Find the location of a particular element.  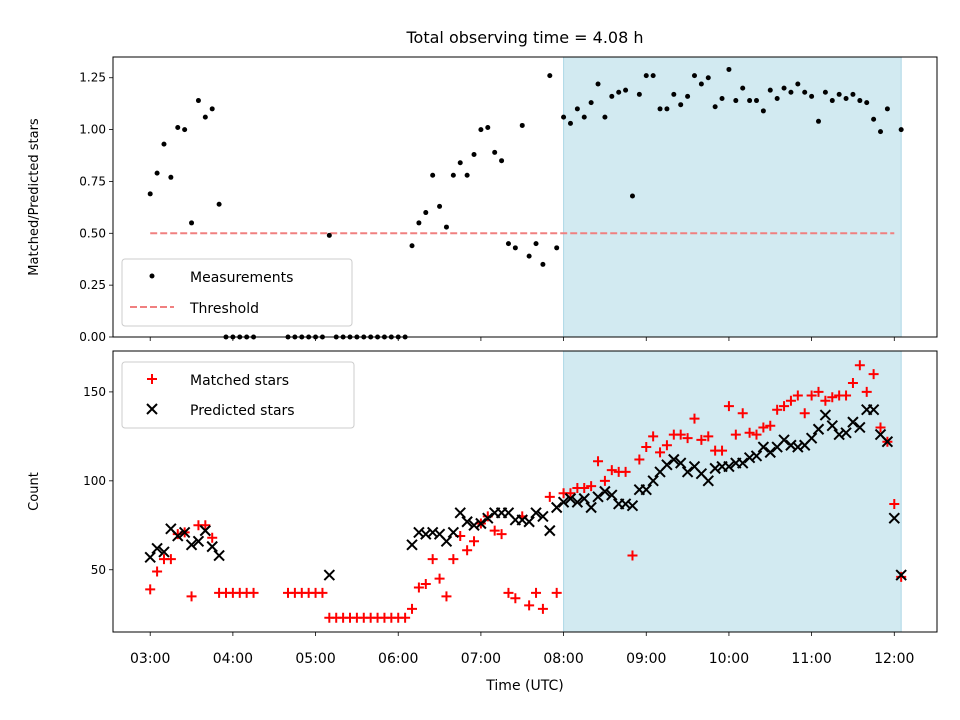

x-tick-label: 05:00 is located at coordinates (315, 659).